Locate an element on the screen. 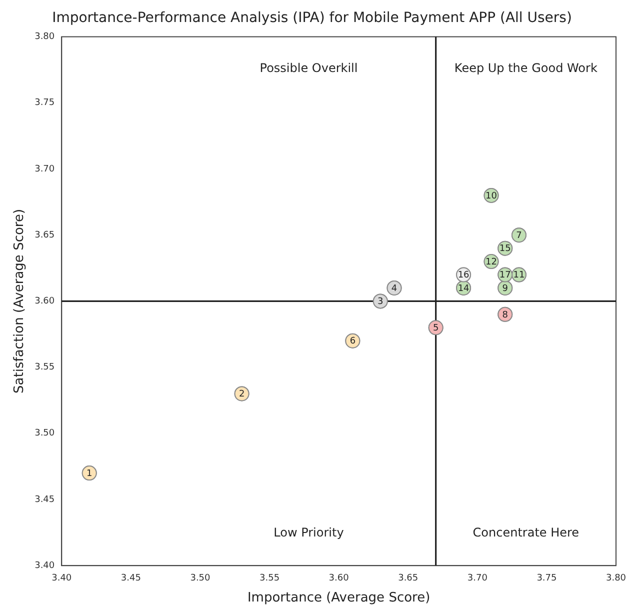  y-tick-label: 3.55 is located at coordinates (44, 367).